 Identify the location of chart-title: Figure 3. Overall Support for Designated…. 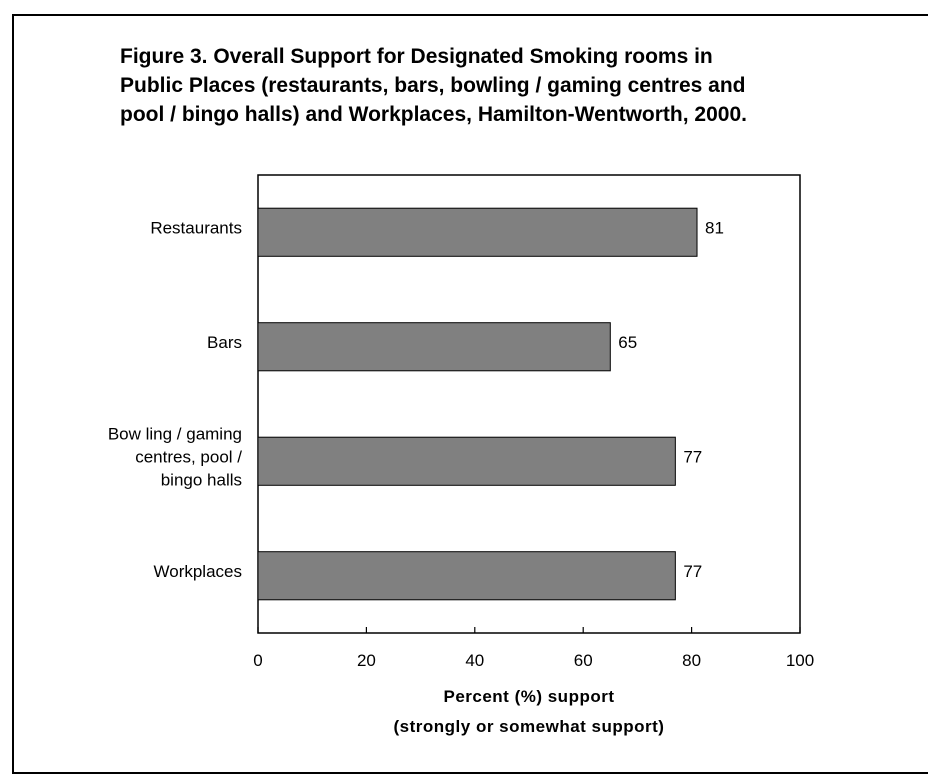
(500, 85).